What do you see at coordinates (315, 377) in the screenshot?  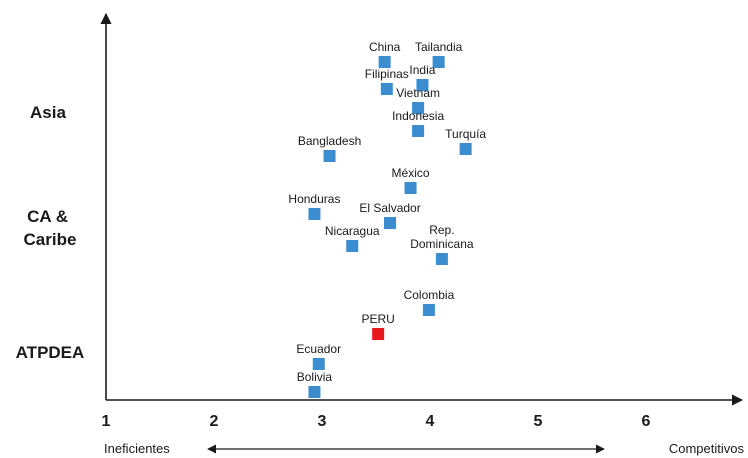 I see `data-point-label: Bolivia` at bounding box center [315, 377].